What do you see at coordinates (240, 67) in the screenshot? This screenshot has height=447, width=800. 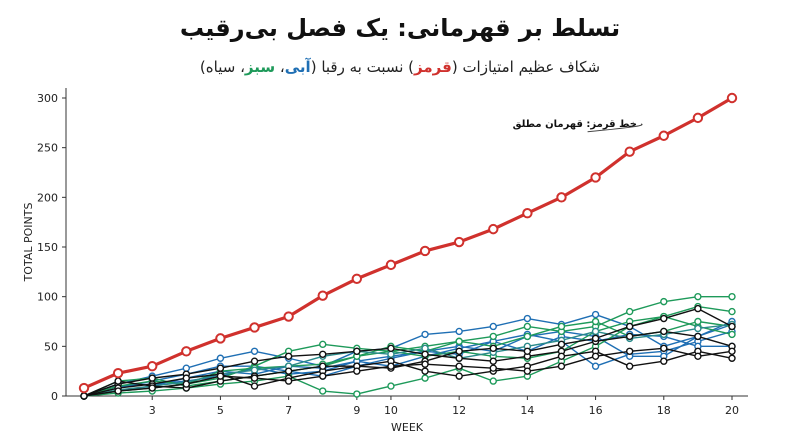 I see `subtitle-sep2: ،` at bounding box center [240, 67].